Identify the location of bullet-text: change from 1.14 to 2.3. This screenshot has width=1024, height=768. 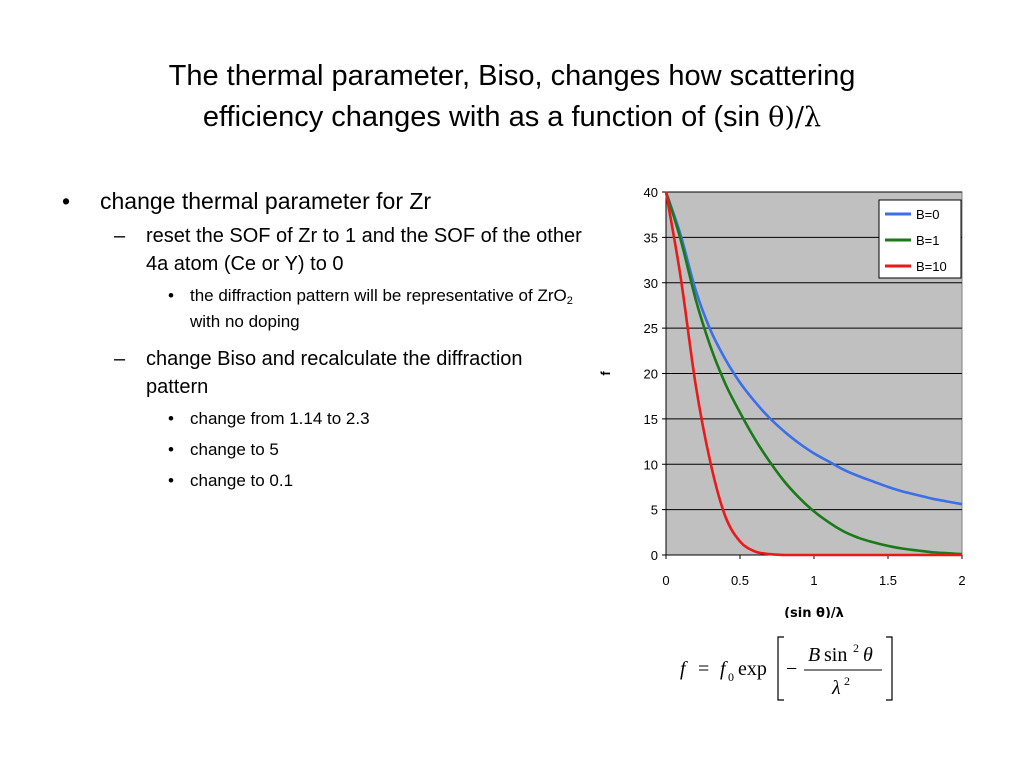
(280, 418).